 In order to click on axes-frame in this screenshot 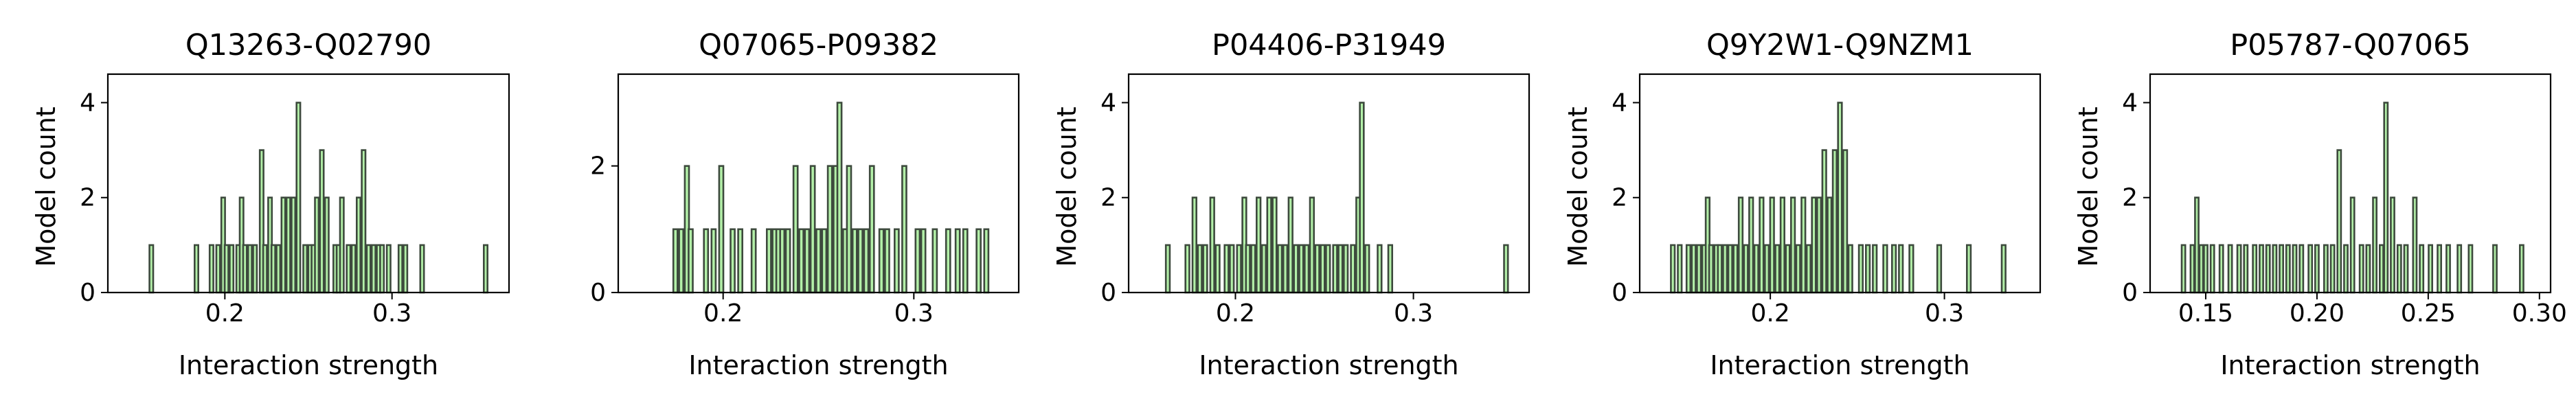, I will do `click(308, 183)`.